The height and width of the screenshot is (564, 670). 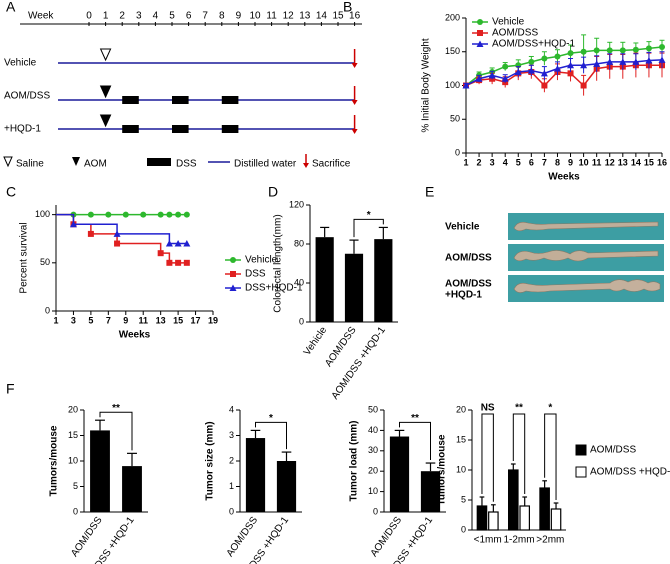 I want to click on photo-label: AOM/DSS, so click(x=468, y=258).